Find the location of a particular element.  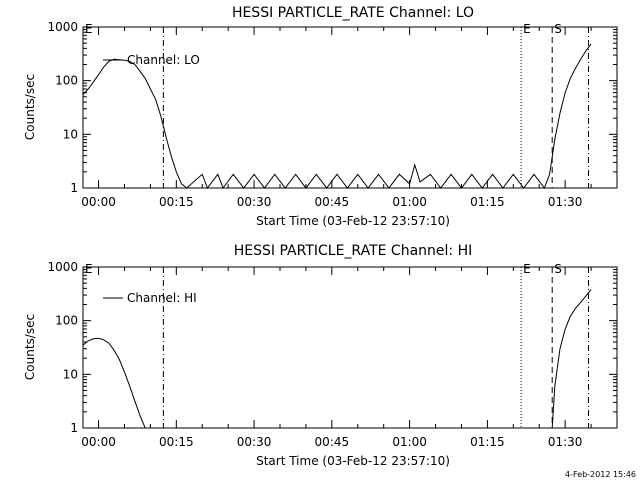

legend-label: Channel: HI is located at coordinates (162, 298).